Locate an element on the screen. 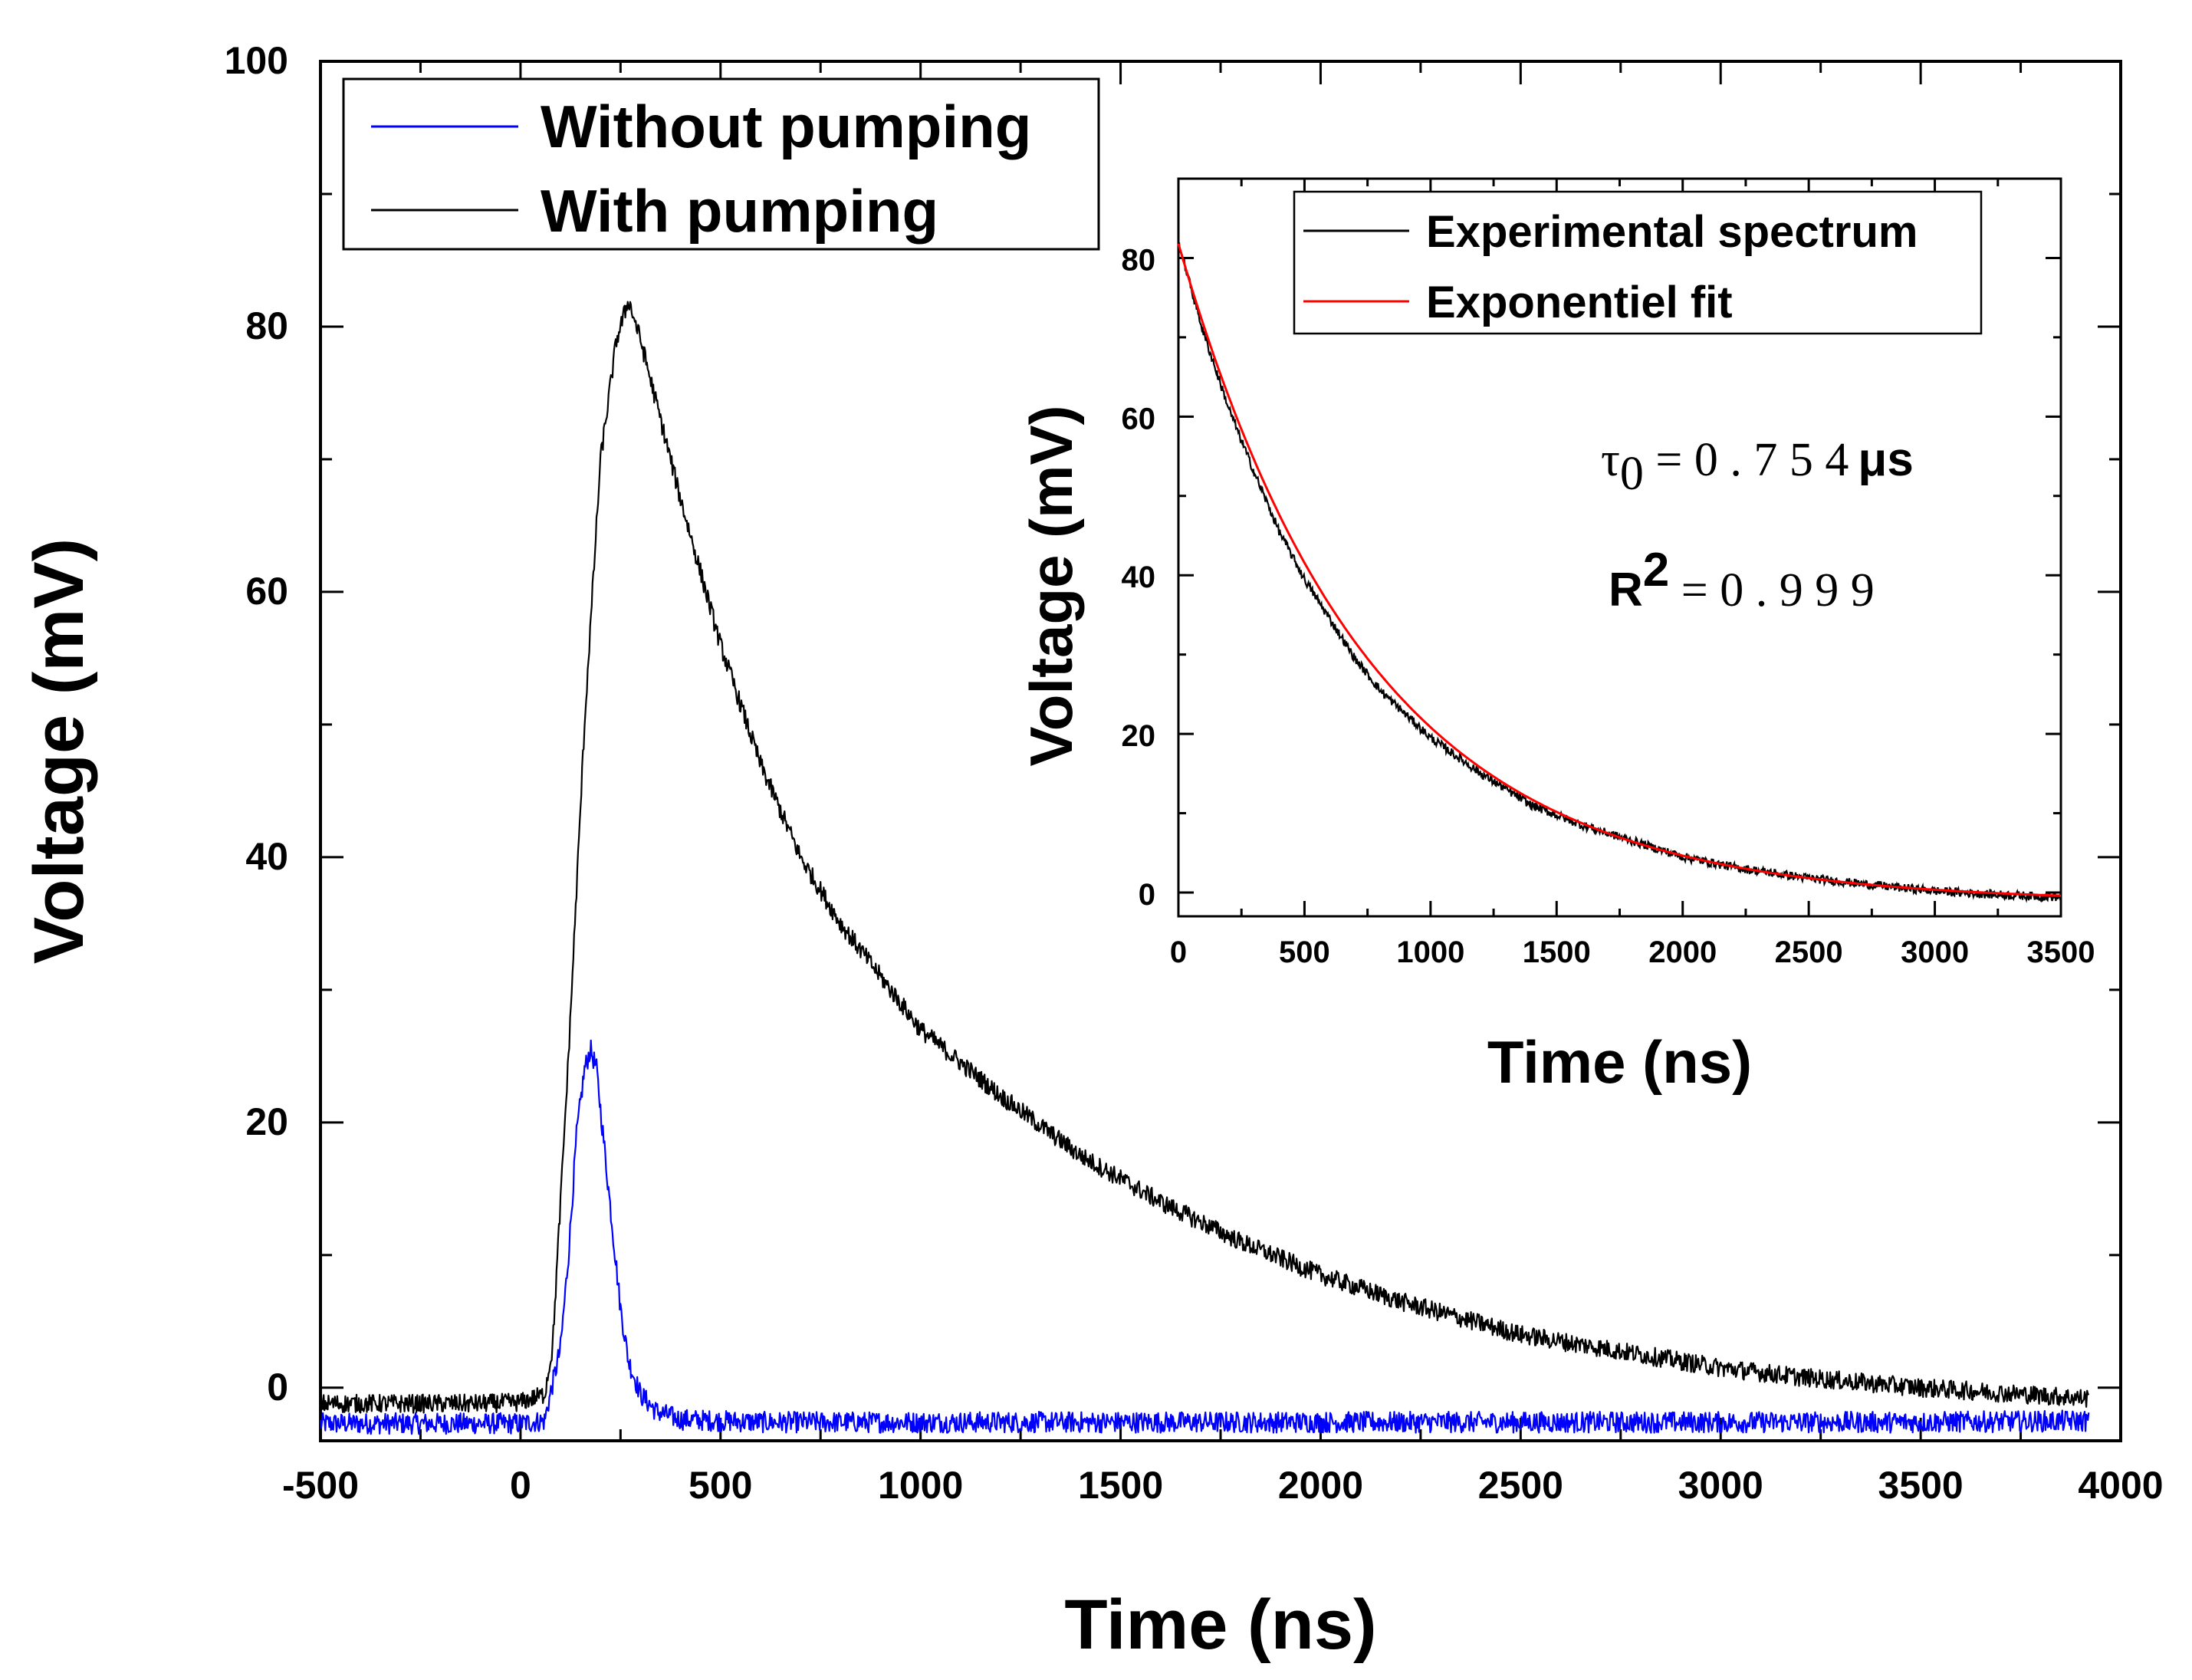 Image resolution: width=2192 pixels, height=1680 pixels. r-squared-annotation: R2 = 0 . 9 9 9 is located at coordinates (1742, 580).